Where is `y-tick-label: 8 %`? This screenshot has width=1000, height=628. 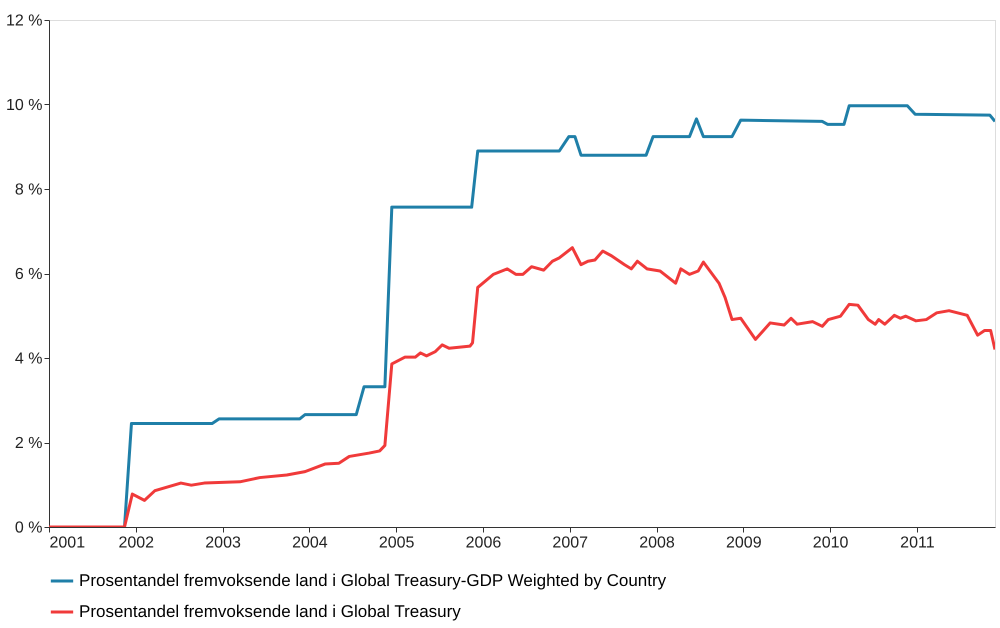
y-tick-label: 8 % is located at coordinates (28, 190).